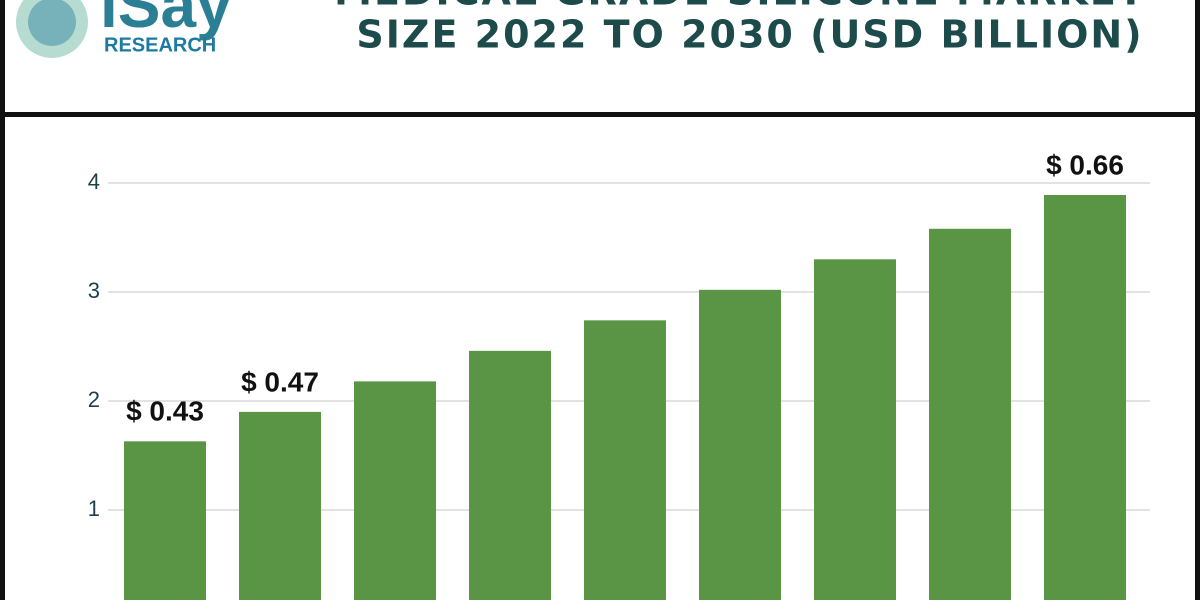  What do you see at coordinates (160, 45) in the screenshot?
I see `logo-subtitle: RESEARCH` at bounding box center [160, 45].